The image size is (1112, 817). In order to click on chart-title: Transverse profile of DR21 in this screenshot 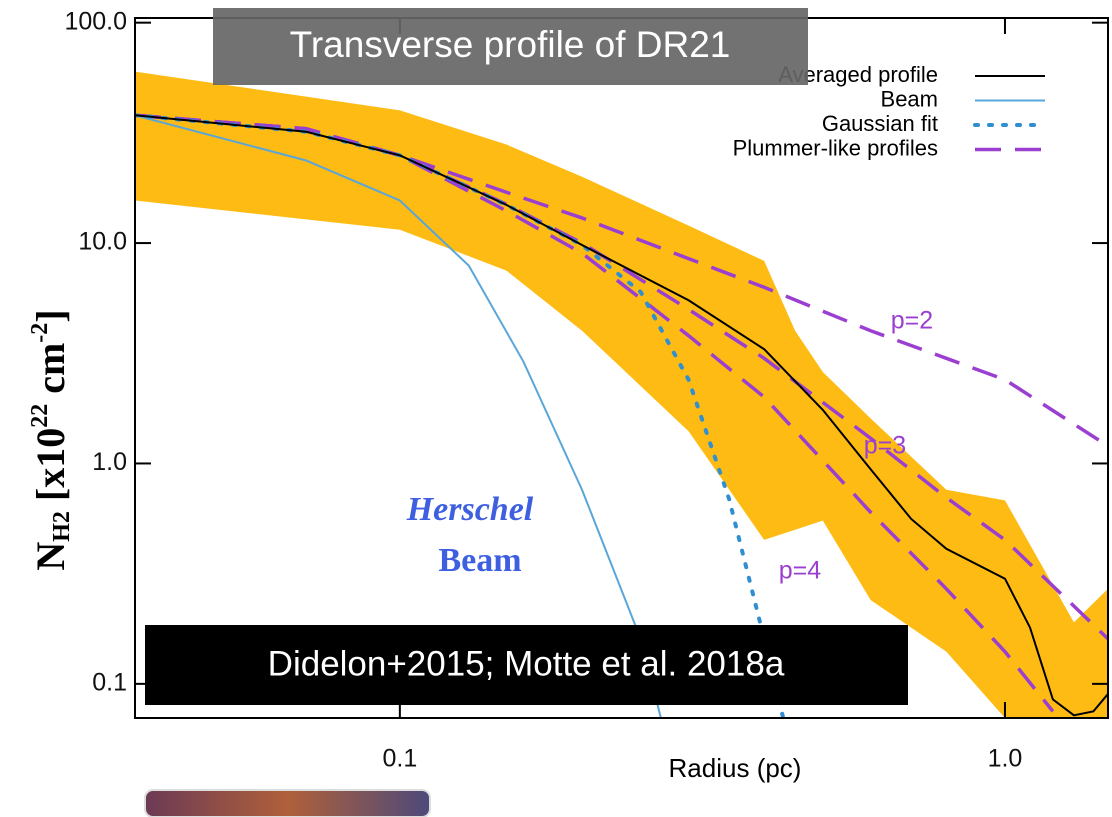, I will do `click(510, 44)`.